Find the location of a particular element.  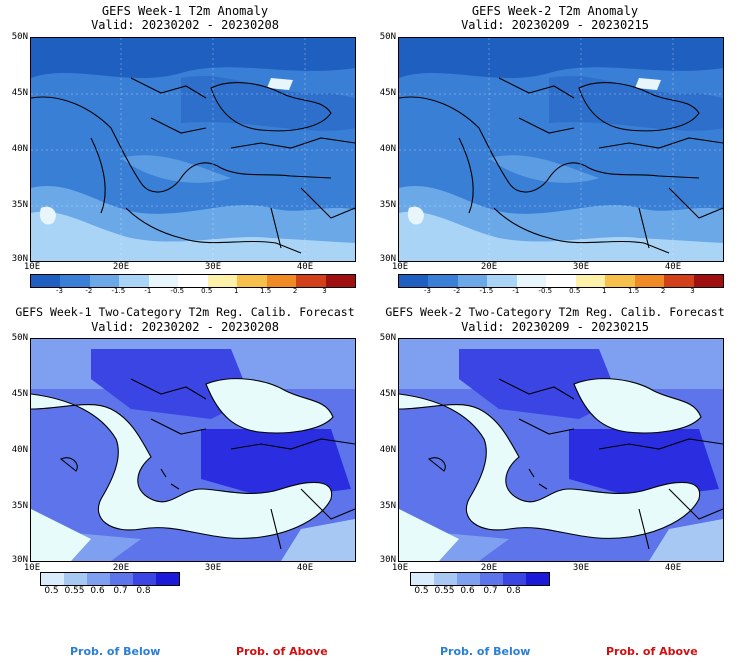

probability-map-graphic is located at coordinates (561, 450).